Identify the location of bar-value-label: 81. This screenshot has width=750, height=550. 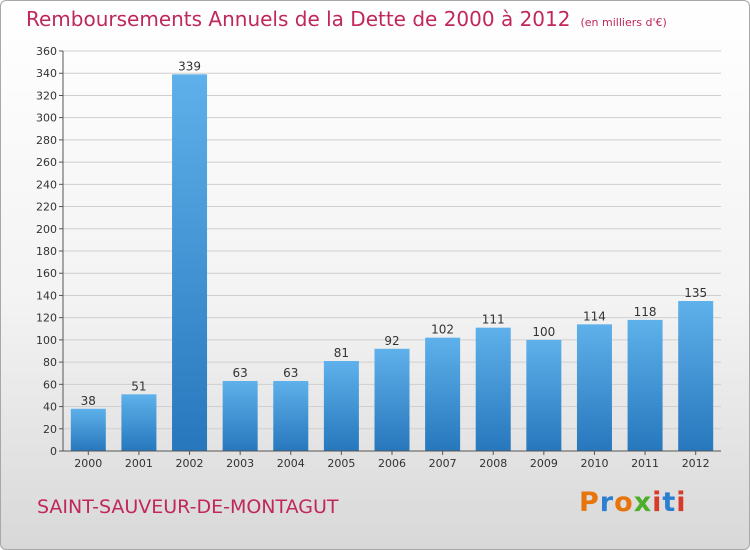
(341, 353).